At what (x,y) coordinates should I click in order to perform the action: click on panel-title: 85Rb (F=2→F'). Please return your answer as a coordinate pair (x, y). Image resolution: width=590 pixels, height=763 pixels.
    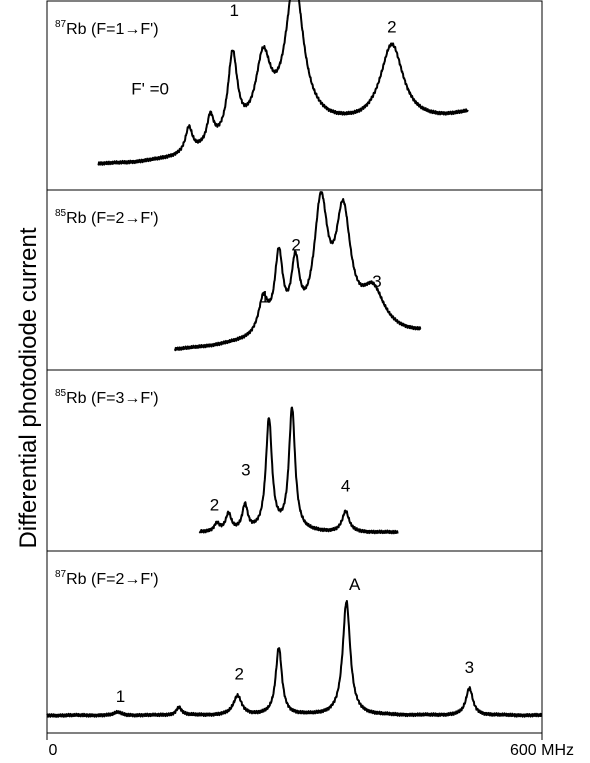
    Looking at the image, I should click on (107, 217).